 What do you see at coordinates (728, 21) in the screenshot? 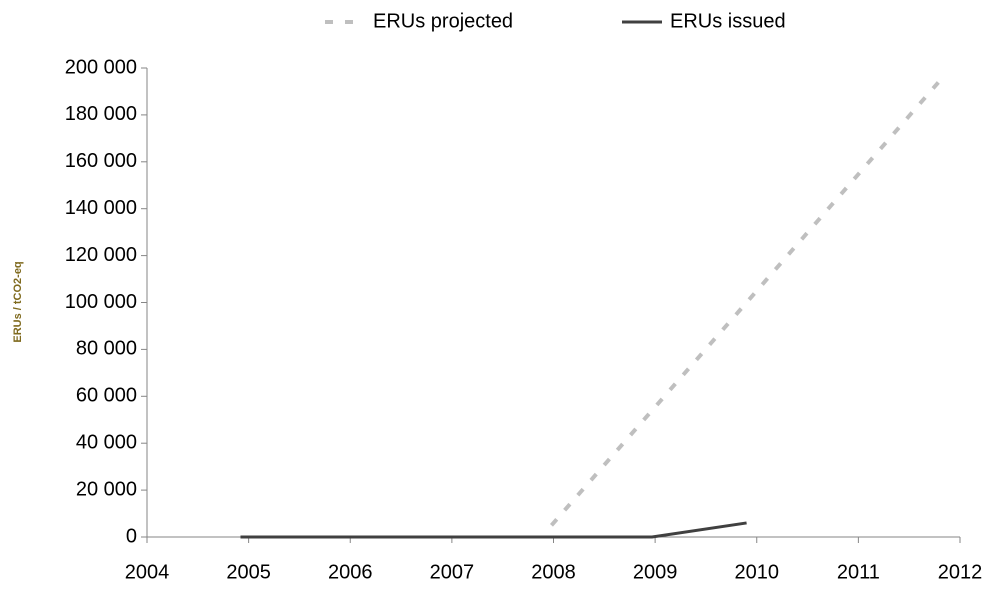
I see `legend-label: ERUs issued` at bounding box center [728, 21].